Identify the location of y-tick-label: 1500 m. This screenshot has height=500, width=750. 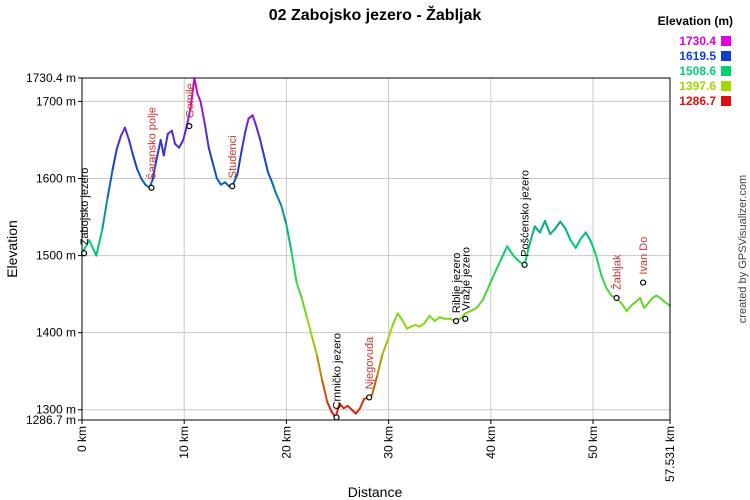
(56, 256).